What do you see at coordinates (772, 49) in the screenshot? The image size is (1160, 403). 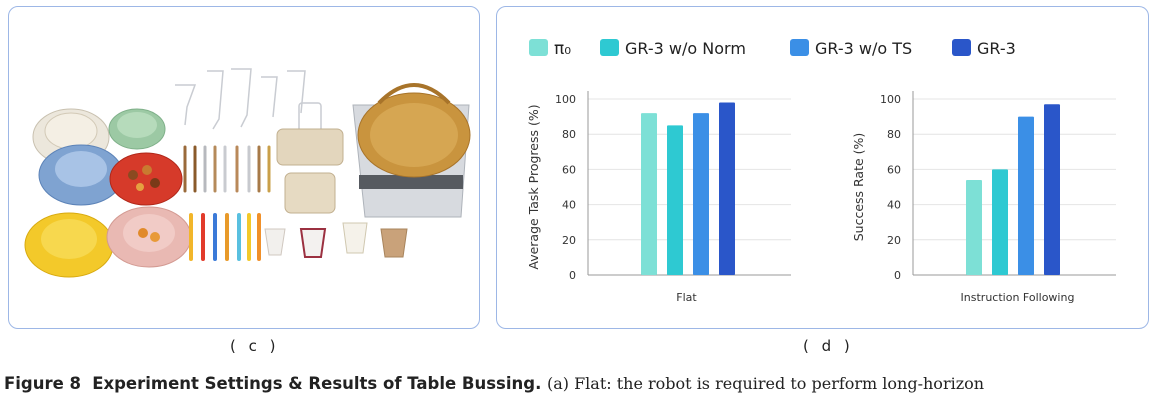 I see `chart-legend: π₀ GR-3 w/o Norm GR-3 w/o TS GR-3` at bounding box center [772, 49].